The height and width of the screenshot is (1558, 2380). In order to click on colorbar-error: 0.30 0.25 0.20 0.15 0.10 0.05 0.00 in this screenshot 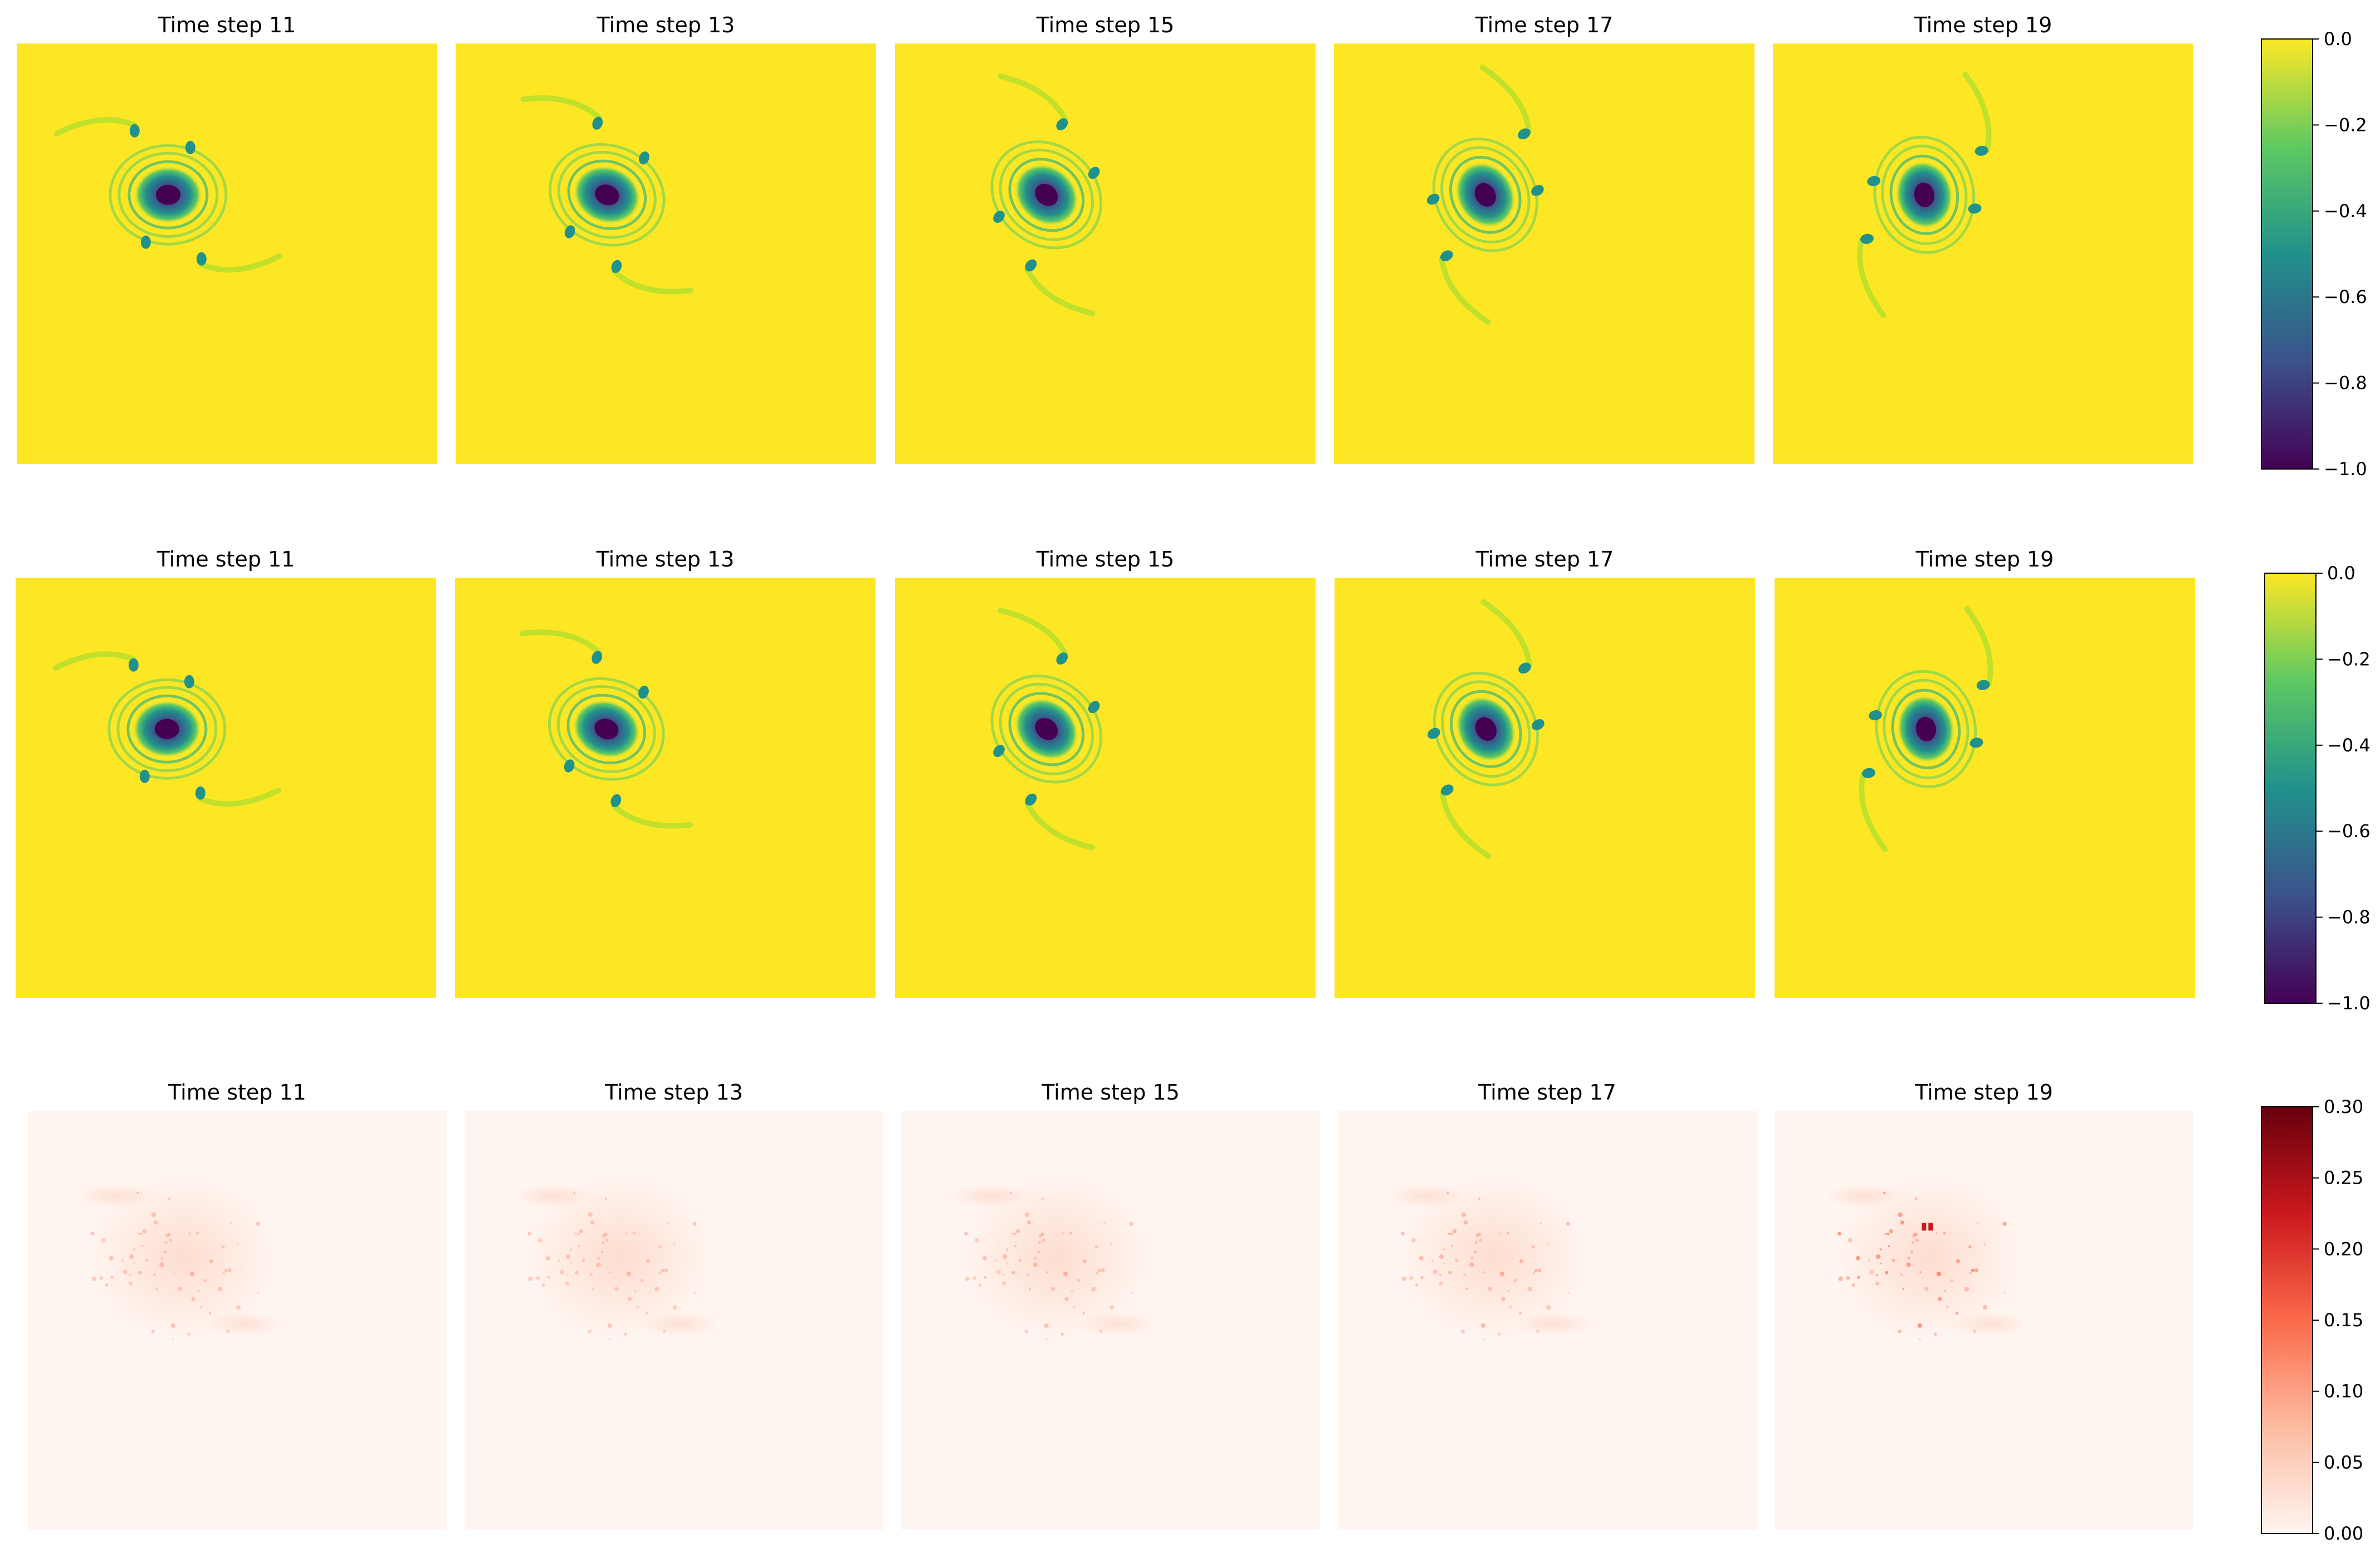, I will do `click(2312, 1320)`.